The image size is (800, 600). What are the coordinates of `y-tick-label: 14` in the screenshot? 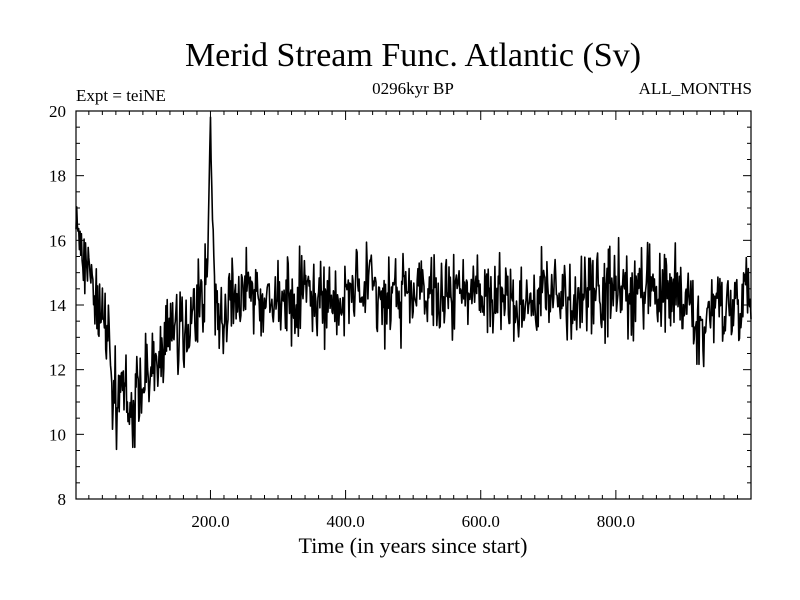 It's located at (58, 305).